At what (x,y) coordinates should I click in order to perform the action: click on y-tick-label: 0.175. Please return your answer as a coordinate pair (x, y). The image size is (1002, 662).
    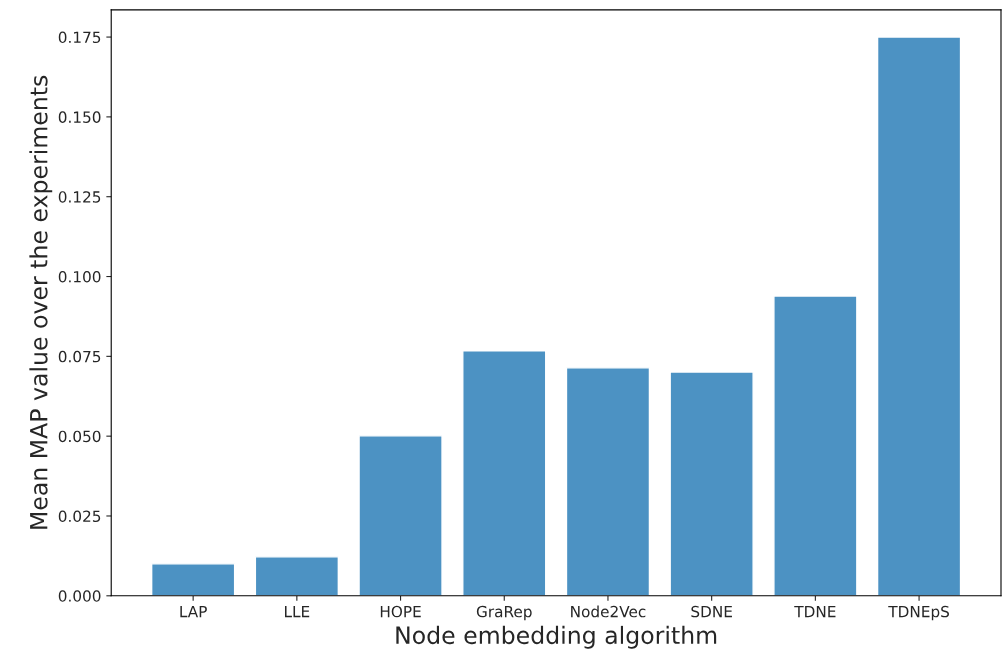
    Looking at the image, I should click on (79, 37).